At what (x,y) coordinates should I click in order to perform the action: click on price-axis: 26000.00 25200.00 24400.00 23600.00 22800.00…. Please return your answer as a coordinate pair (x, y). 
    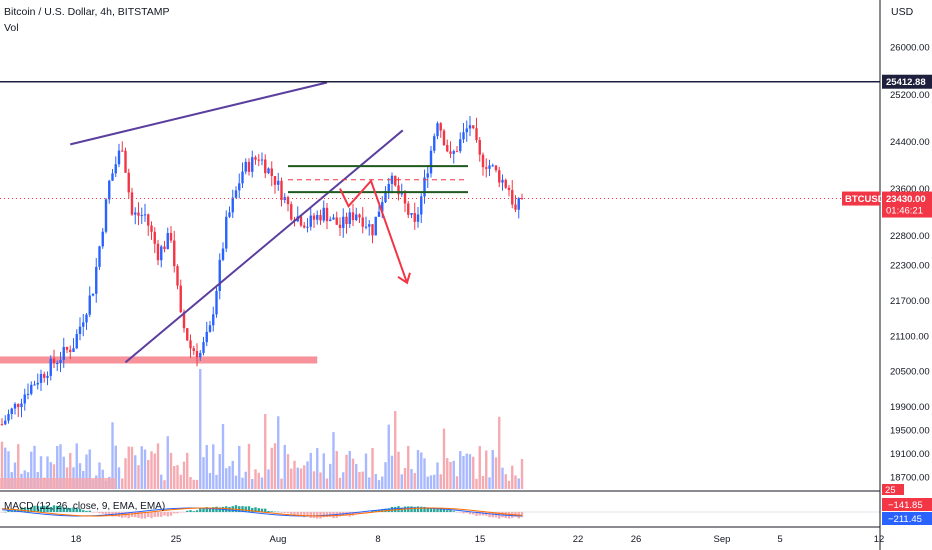
    Looking at the image, I should click on (887, 275).